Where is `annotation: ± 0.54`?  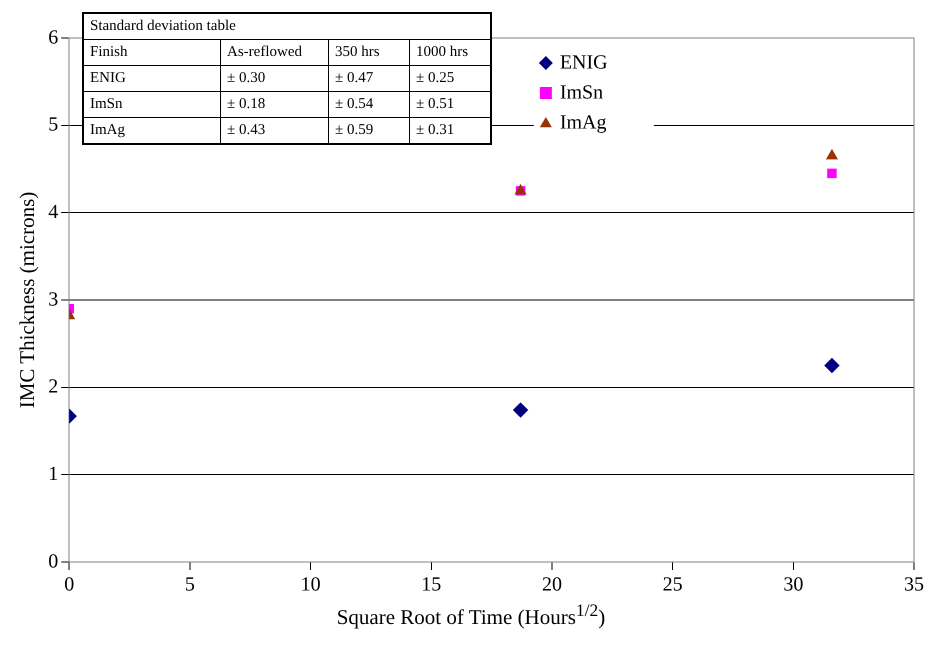
annotation: ± 0.54 is located at coordinates (369, 105).